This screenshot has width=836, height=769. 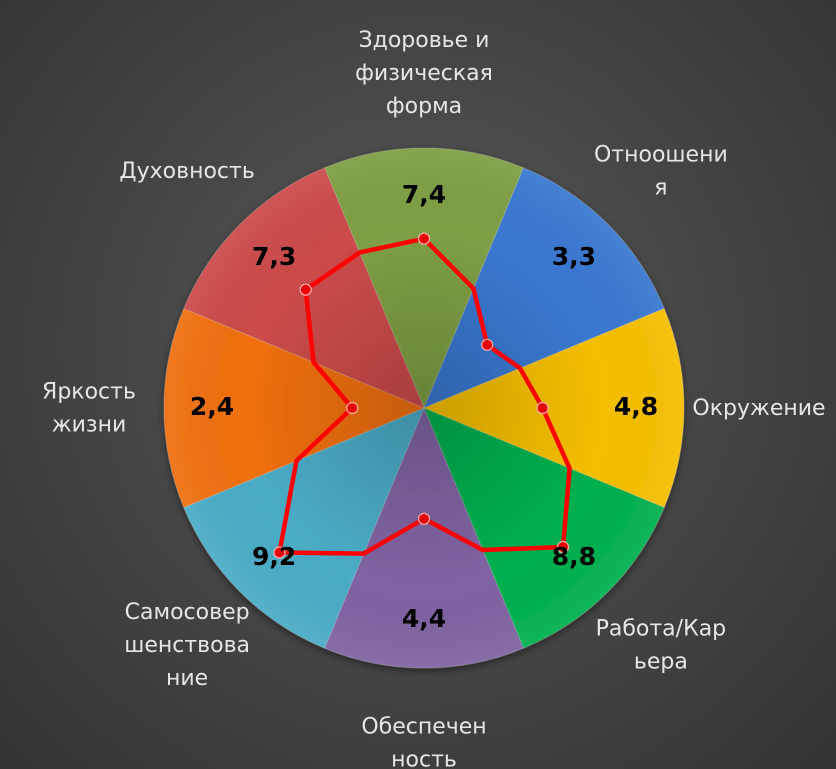 I want to click on category-label-line: Работа/Кар, so click(x=661, y=628).